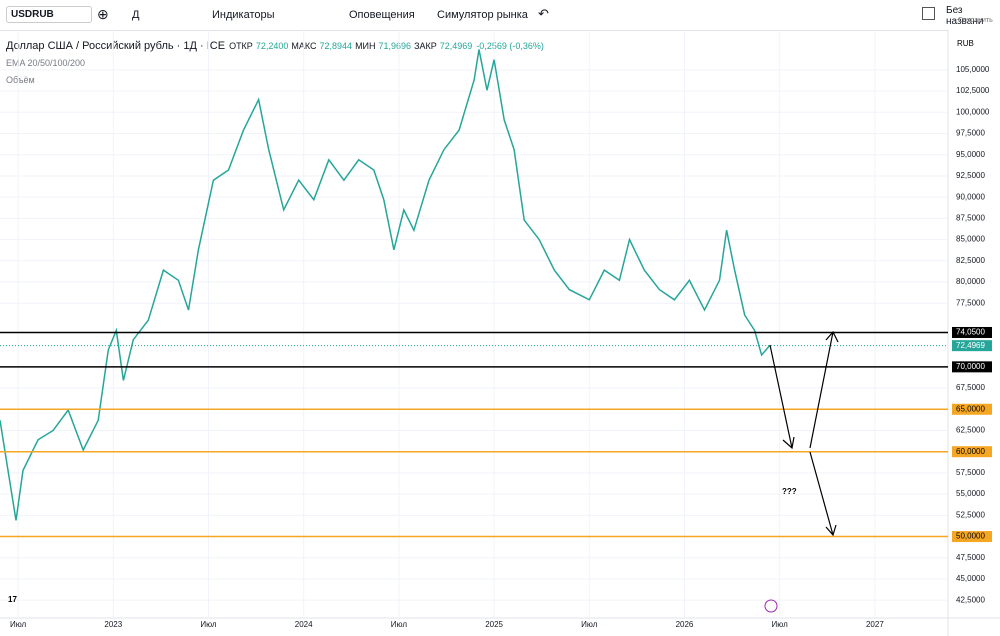  I want to click on replay: Симулятор рынка, so click(482, 15).